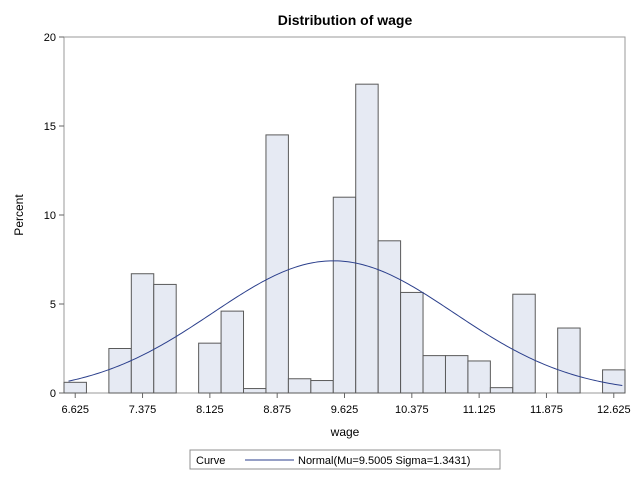 The image size is (640, 480). I want to click on x-tick-label: 8.875, so click(277, 410).